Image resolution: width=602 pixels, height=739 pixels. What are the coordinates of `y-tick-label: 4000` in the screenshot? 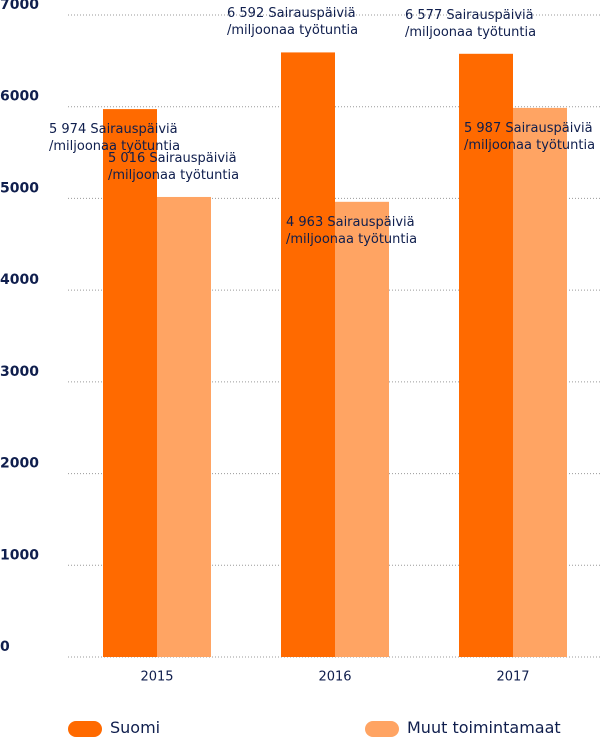 It's located at (19, 280).